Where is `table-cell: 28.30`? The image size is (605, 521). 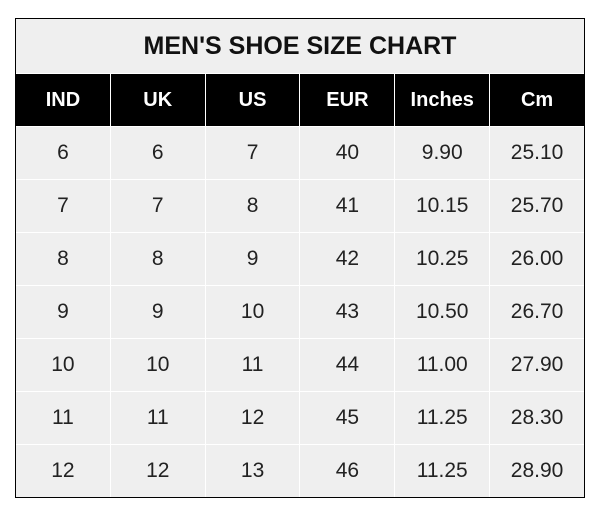 table-cell: 28.30 is located at coordinates (537, 417).